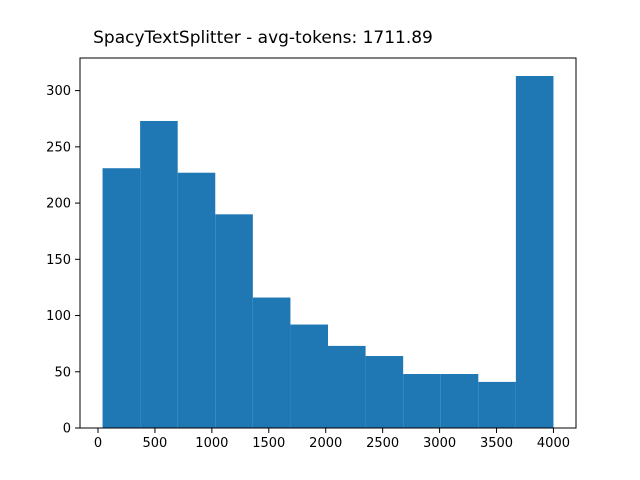 The image size is (640, 480). Describe the element at coordinates (263, 38) in the screenshot. I see `chart-title: SpacyTextSplitter - avg-tokens: 1711.89` at that location.